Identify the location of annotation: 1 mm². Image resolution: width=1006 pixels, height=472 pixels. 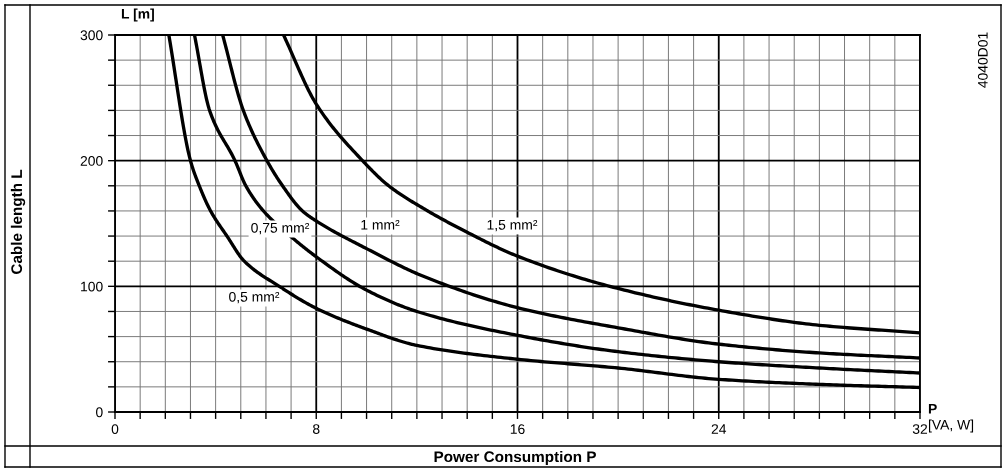
(380, 224).